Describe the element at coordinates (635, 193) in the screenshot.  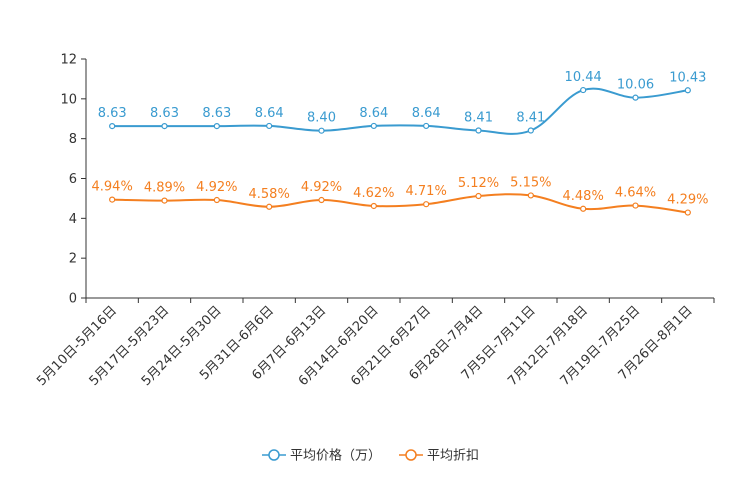
I see `data-label: 4.64%` at that location.